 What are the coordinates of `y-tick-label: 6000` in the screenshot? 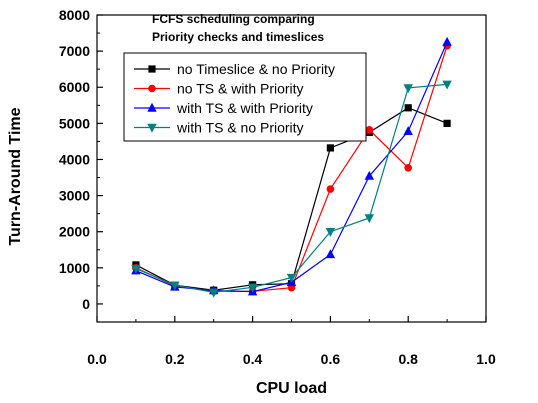 It's located at (74, 87).